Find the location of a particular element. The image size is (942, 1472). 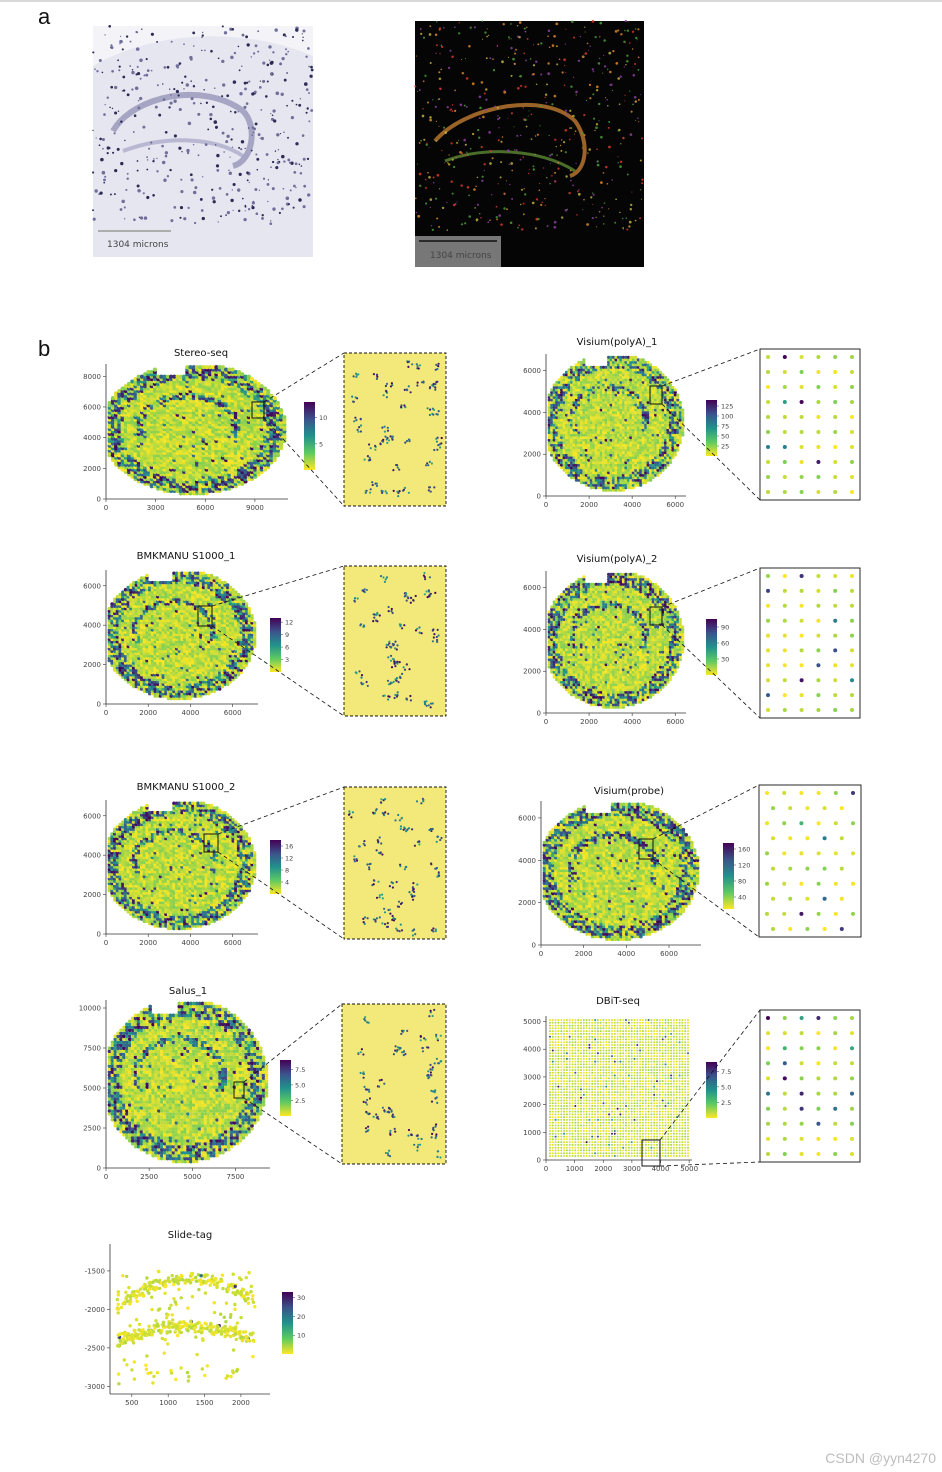

y-tick-label: 0 is located at coordinates (99, 500).